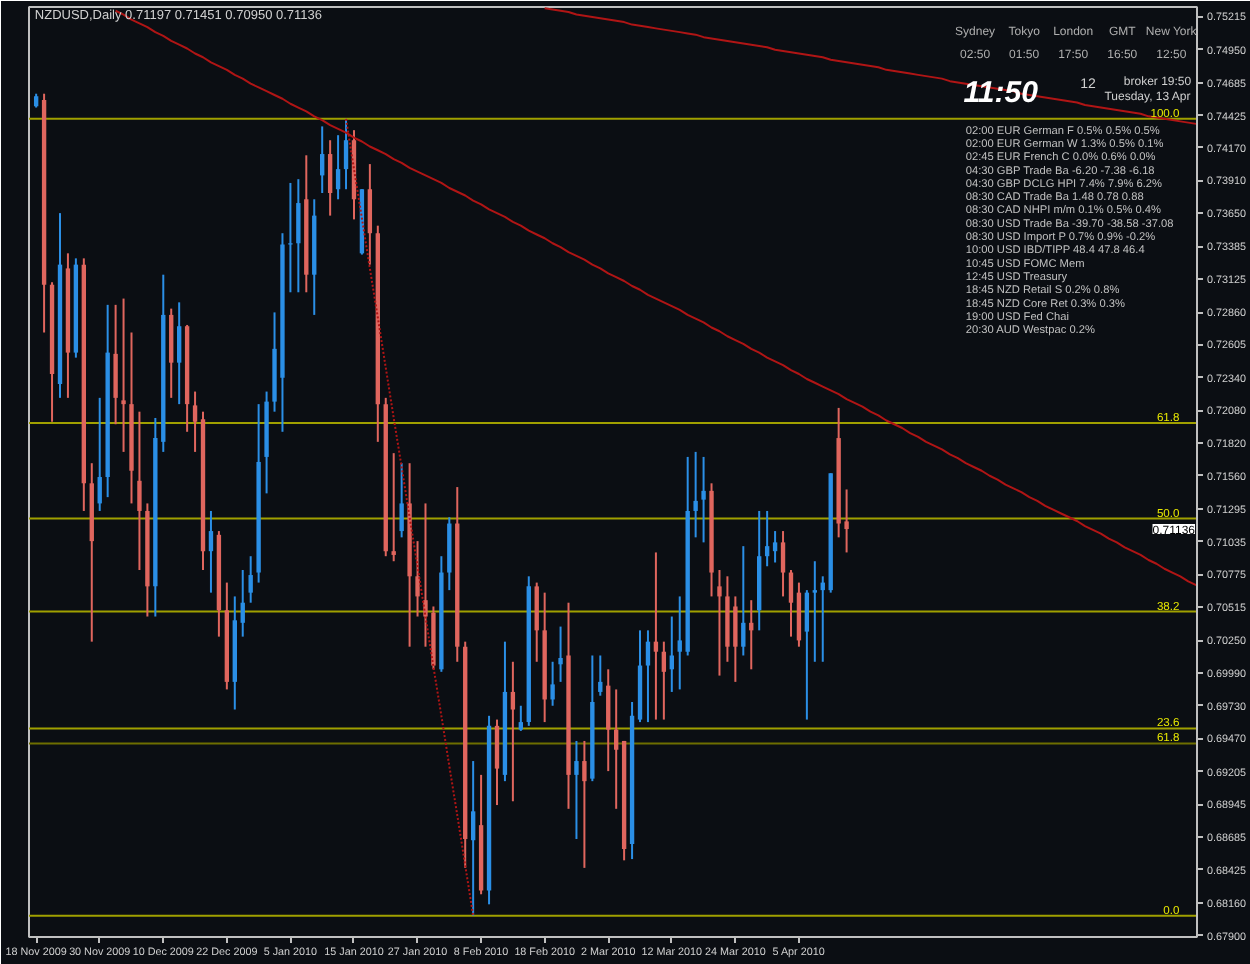 This screenshot has height=964, width=1250. Describe the element at coordinates (870, 66) in the screenshot. I see `line-series` at that location.